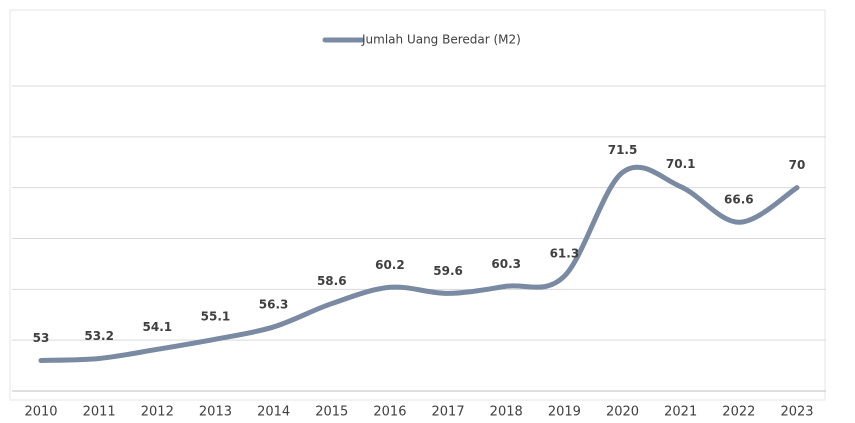 The height and width of the screenshot is (423, 855). What do you see at coordinates (623, 150) in the screenshot?
I see `data-label: 71.5` at bounding box center [623, 150].